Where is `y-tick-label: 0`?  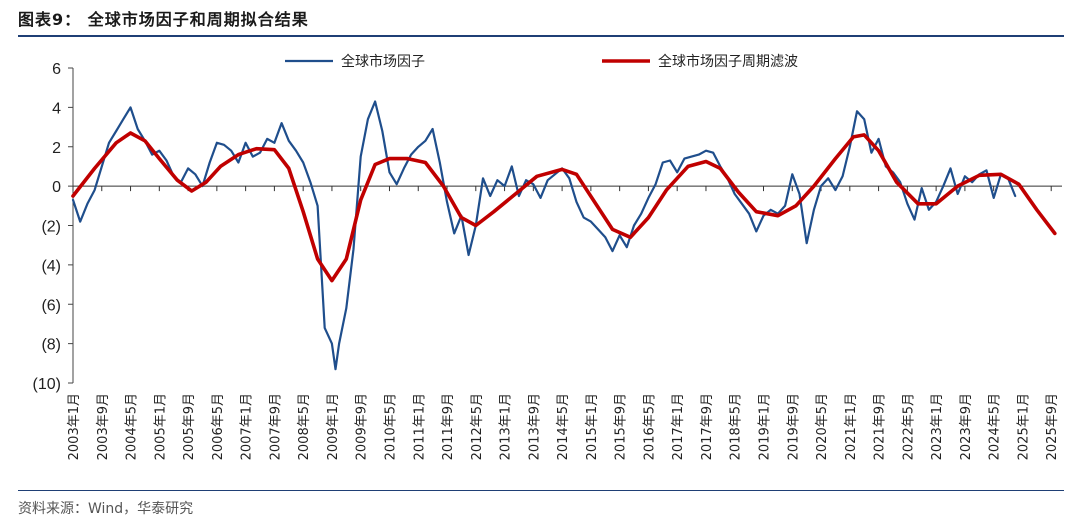
y-tick-label: 0 is located at coordinates (56, 187).